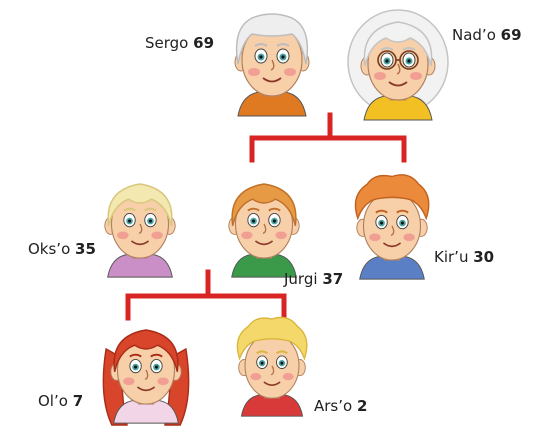 This screenshot has width=534, height=445. What do you see at coordinates (78, 401) in the screenshot?
I see `age-olo: 7` at bounding box center [78, 401].